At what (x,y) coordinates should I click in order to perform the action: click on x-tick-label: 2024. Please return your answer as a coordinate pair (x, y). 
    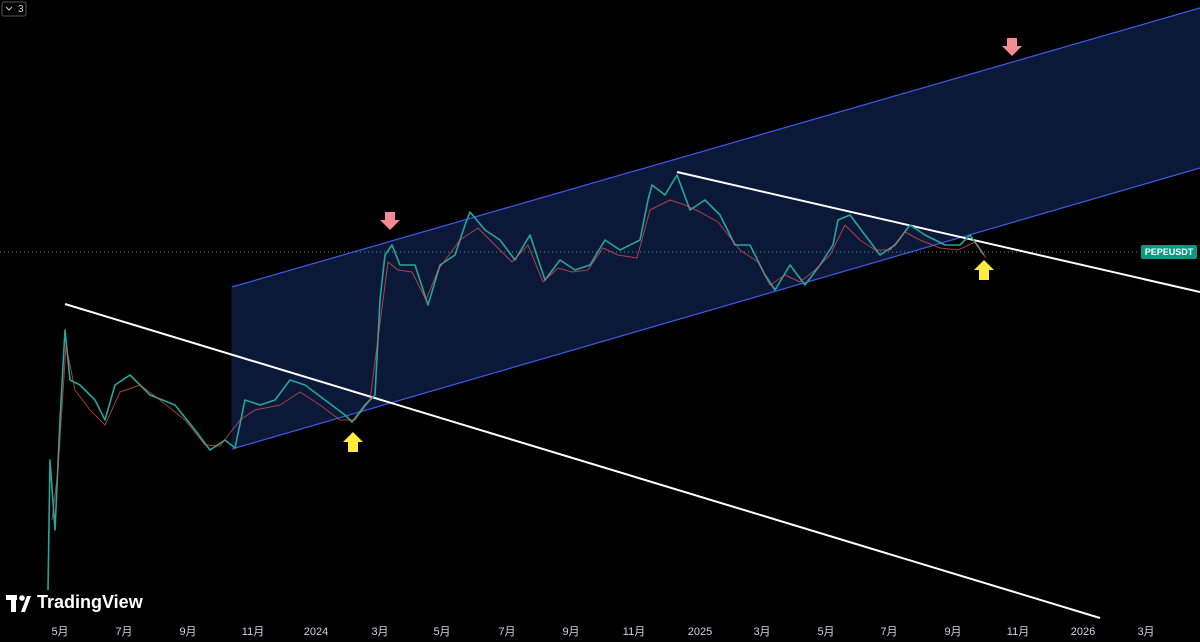
    Looking at the image, I should click on (316, 632).